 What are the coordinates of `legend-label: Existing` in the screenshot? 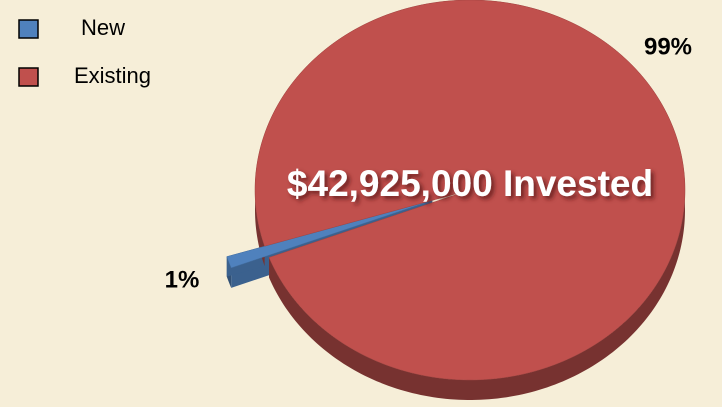 It's located at (112, 75).